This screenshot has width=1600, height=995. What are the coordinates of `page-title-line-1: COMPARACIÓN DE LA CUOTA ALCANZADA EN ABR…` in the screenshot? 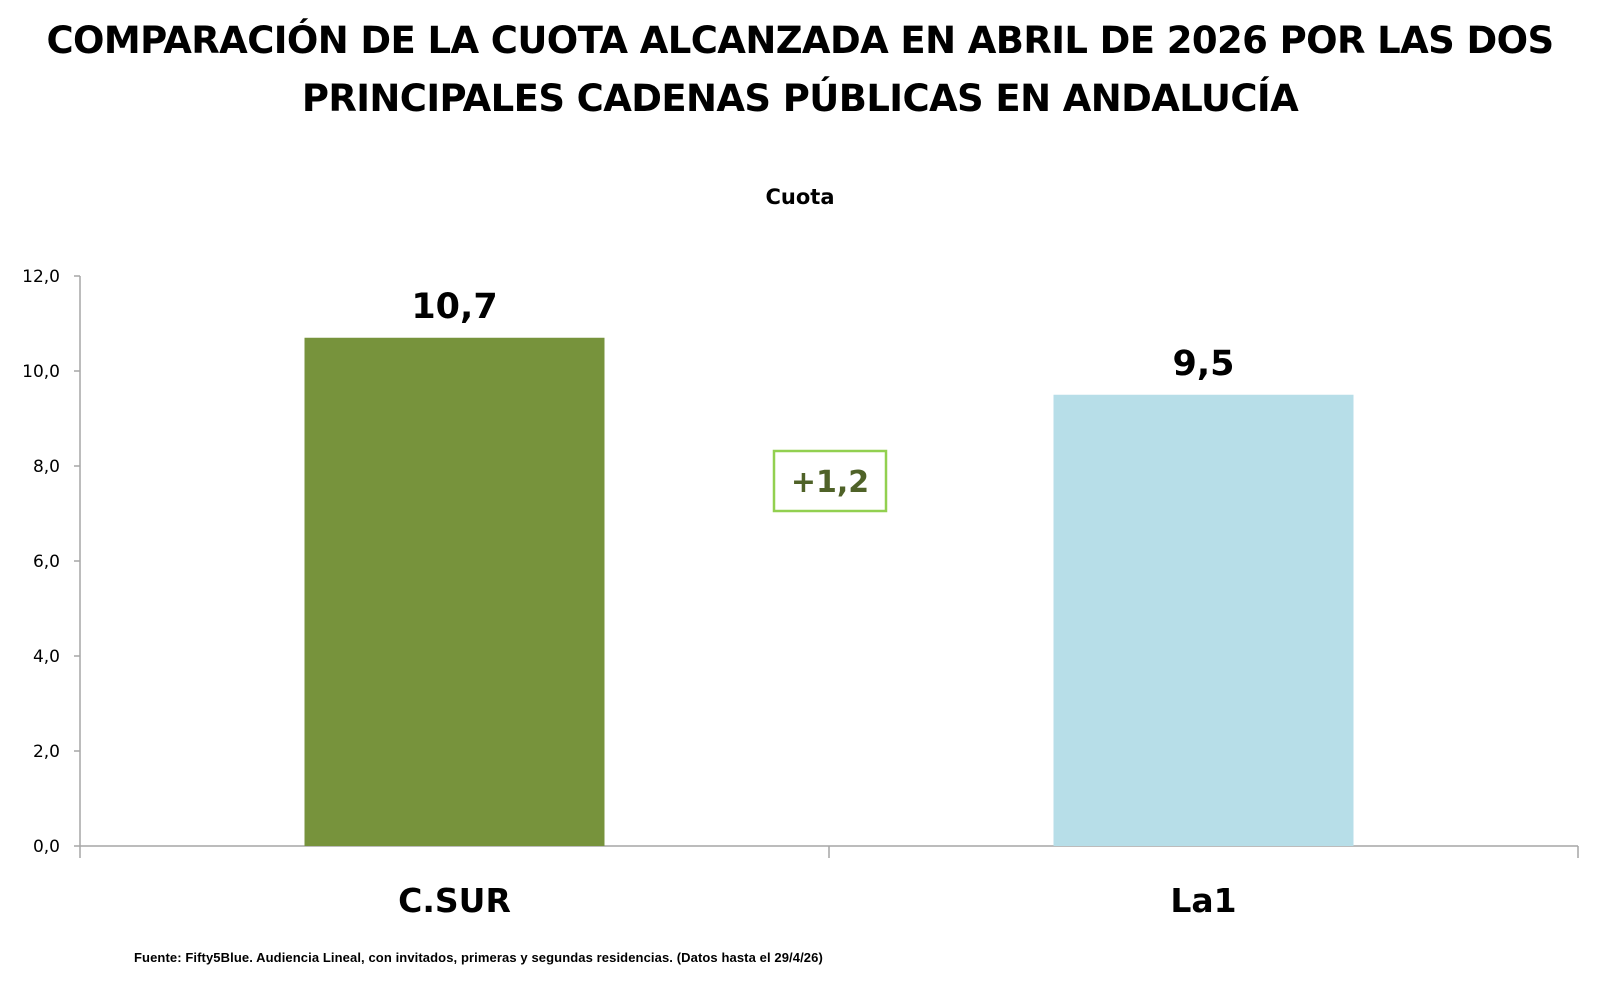 It's located at (800, 40).